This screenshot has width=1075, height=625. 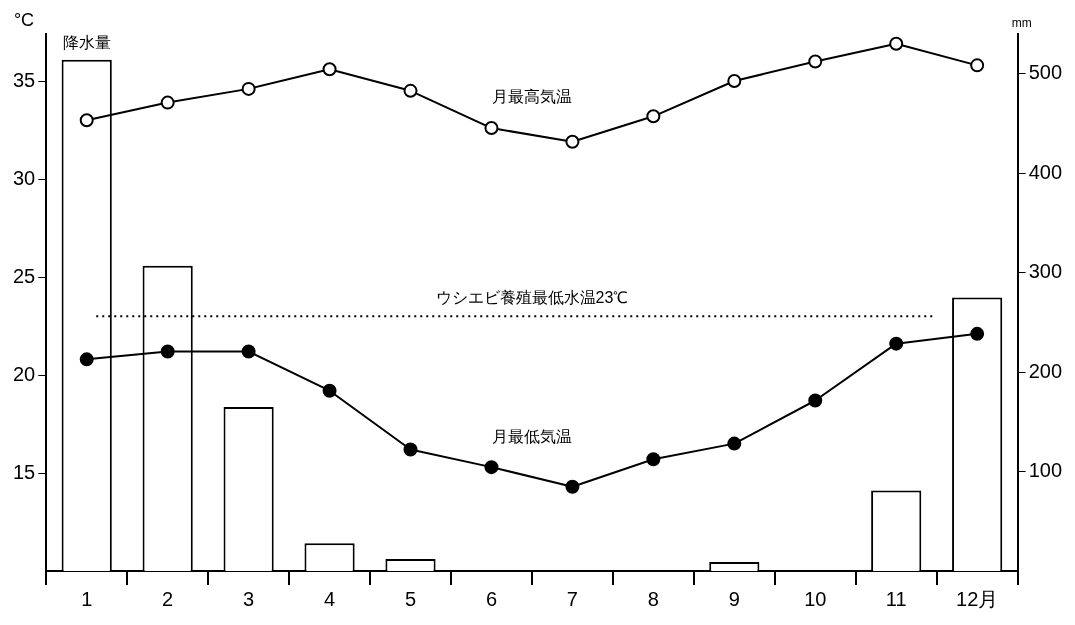 I want to click on x-tick-label: 4, so click(x=330, y=598).